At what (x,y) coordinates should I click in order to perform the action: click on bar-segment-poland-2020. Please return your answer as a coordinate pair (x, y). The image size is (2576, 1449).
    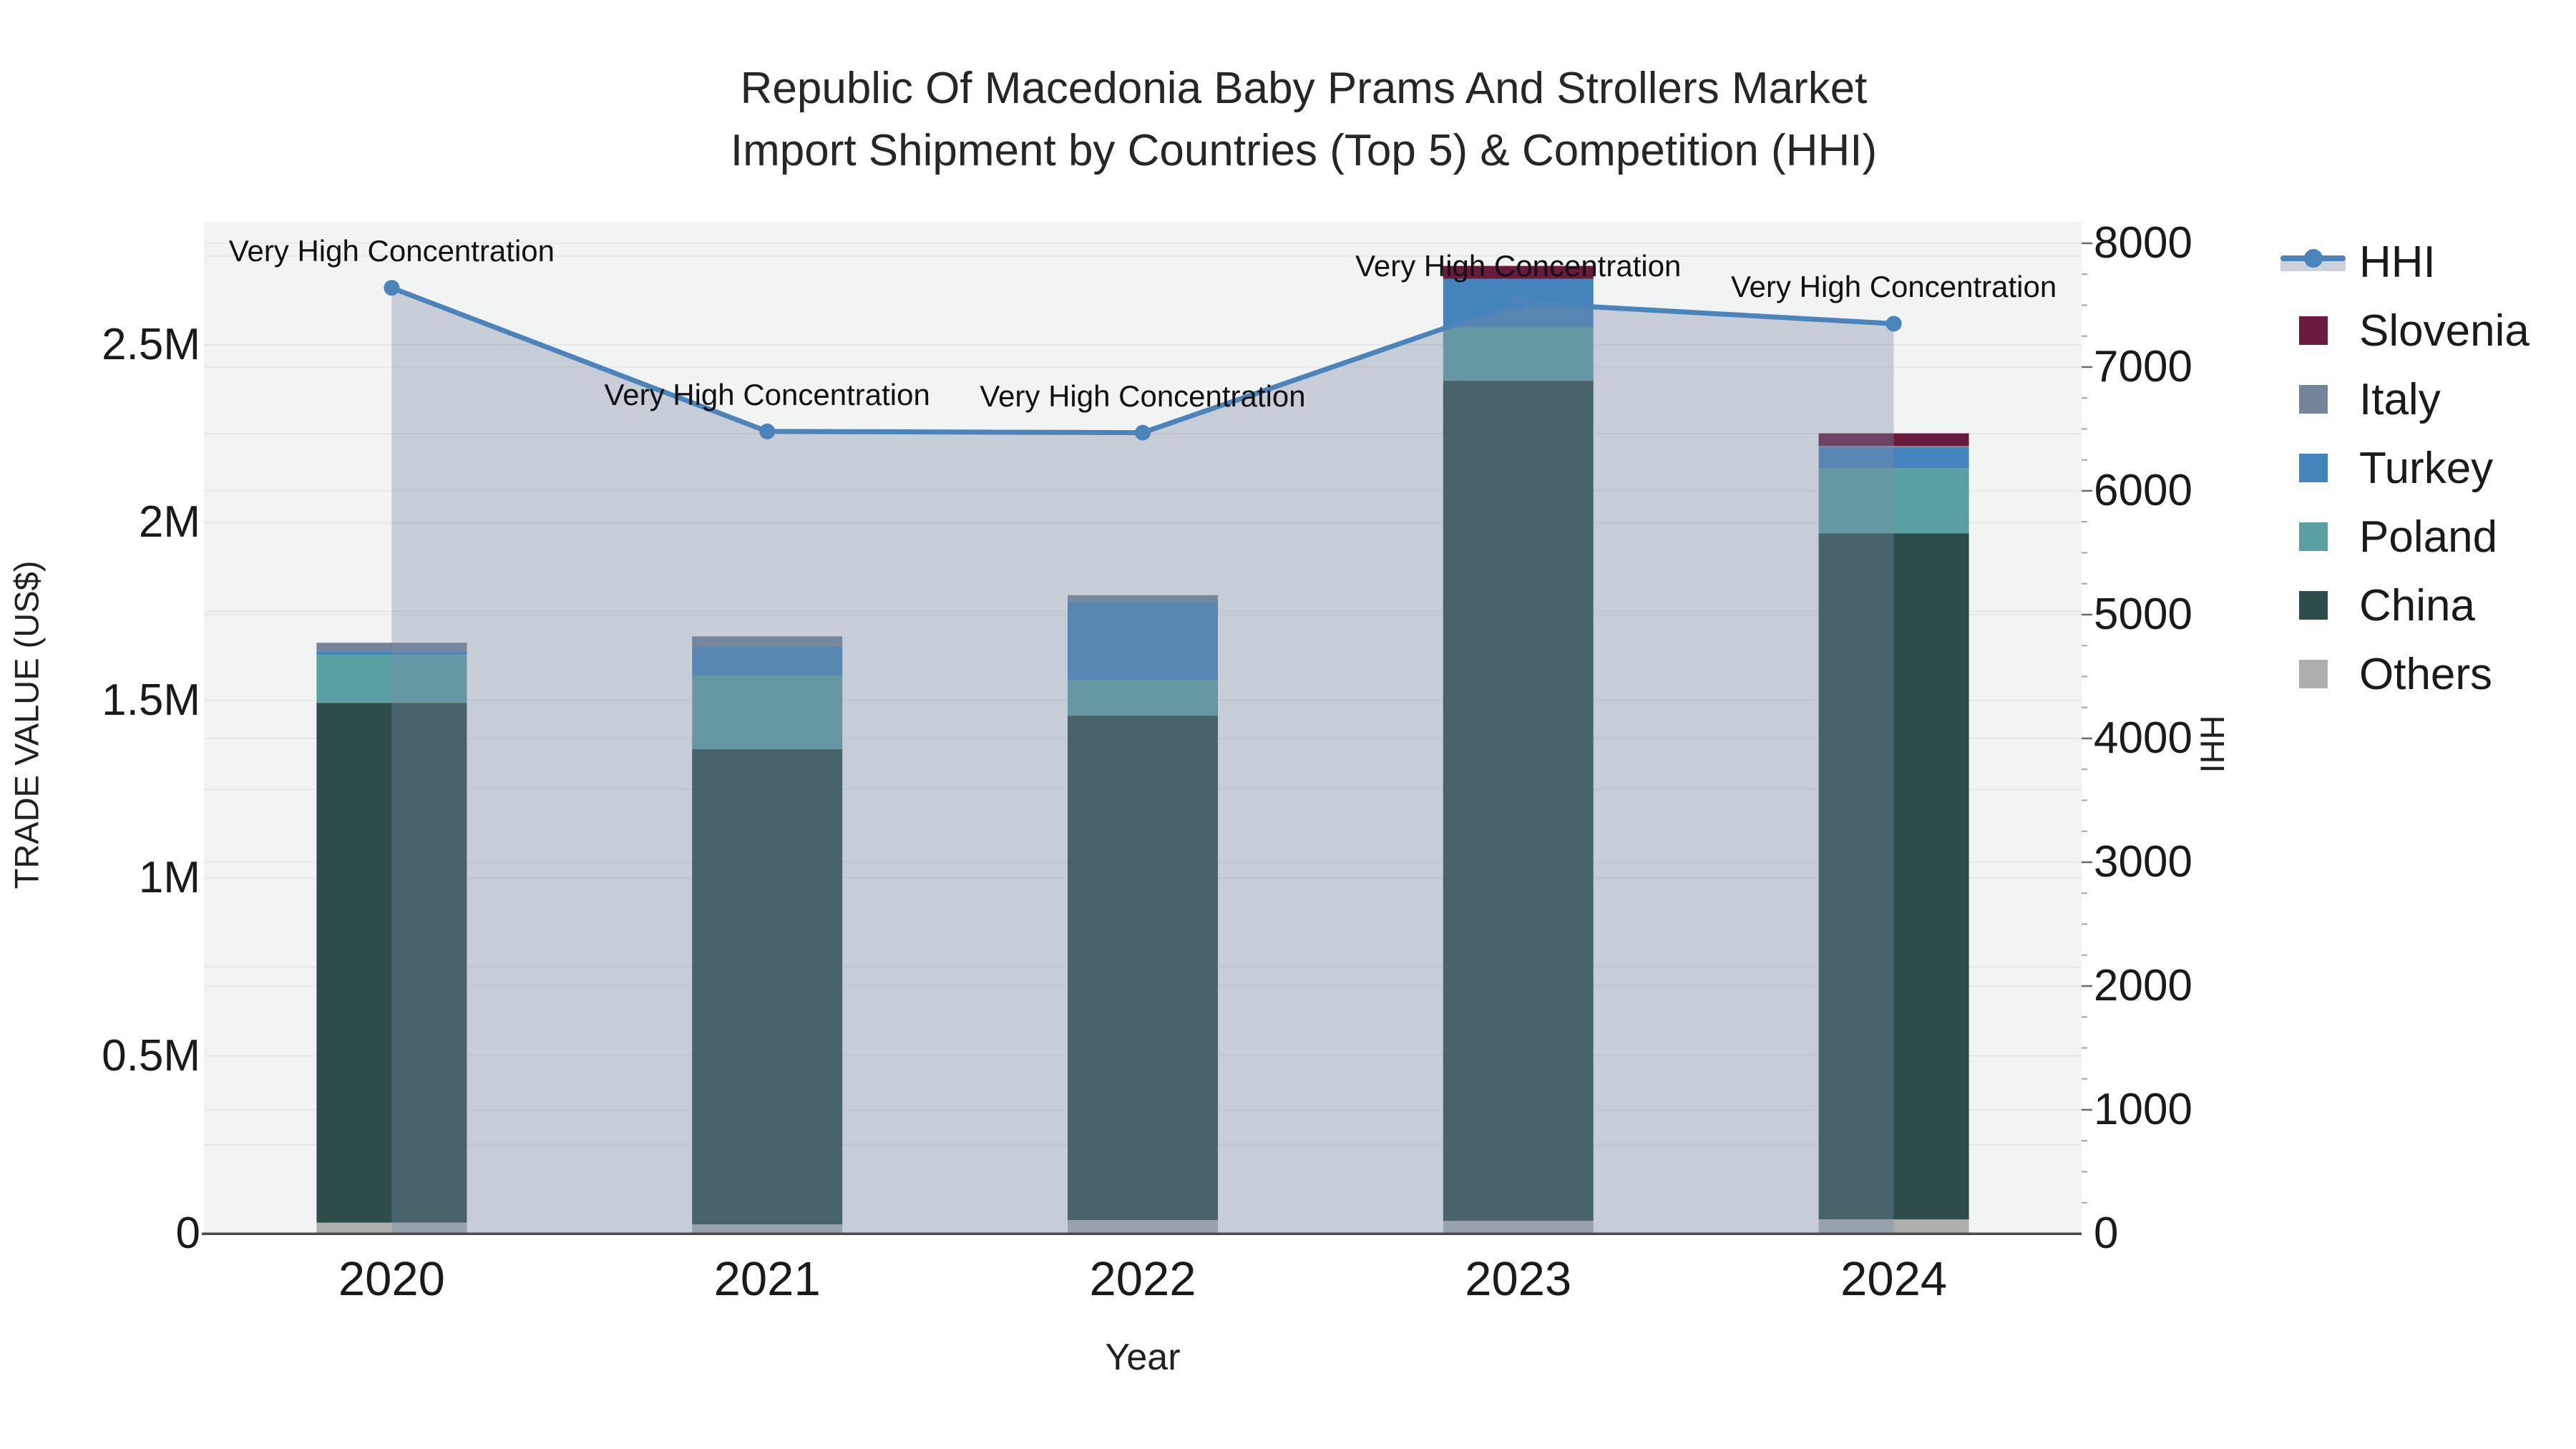
    Looking at the image, I should click on (391, 679).